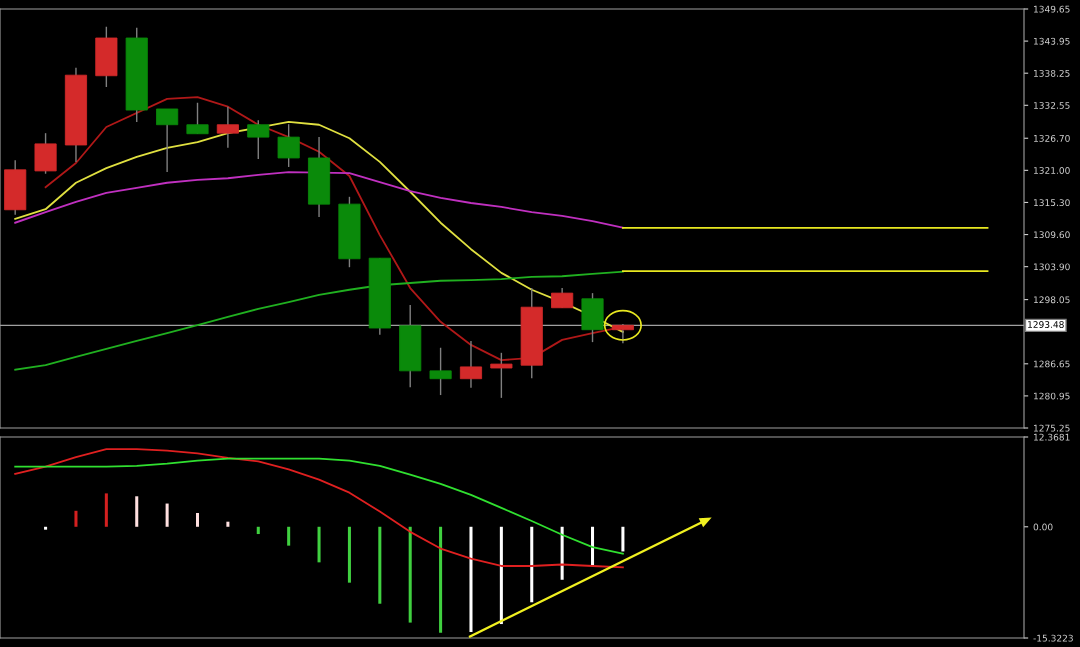 The width and height of the screenshot is (1080, 647). I want to click on y-tick-label: -15.3223, so click(1053, 638).